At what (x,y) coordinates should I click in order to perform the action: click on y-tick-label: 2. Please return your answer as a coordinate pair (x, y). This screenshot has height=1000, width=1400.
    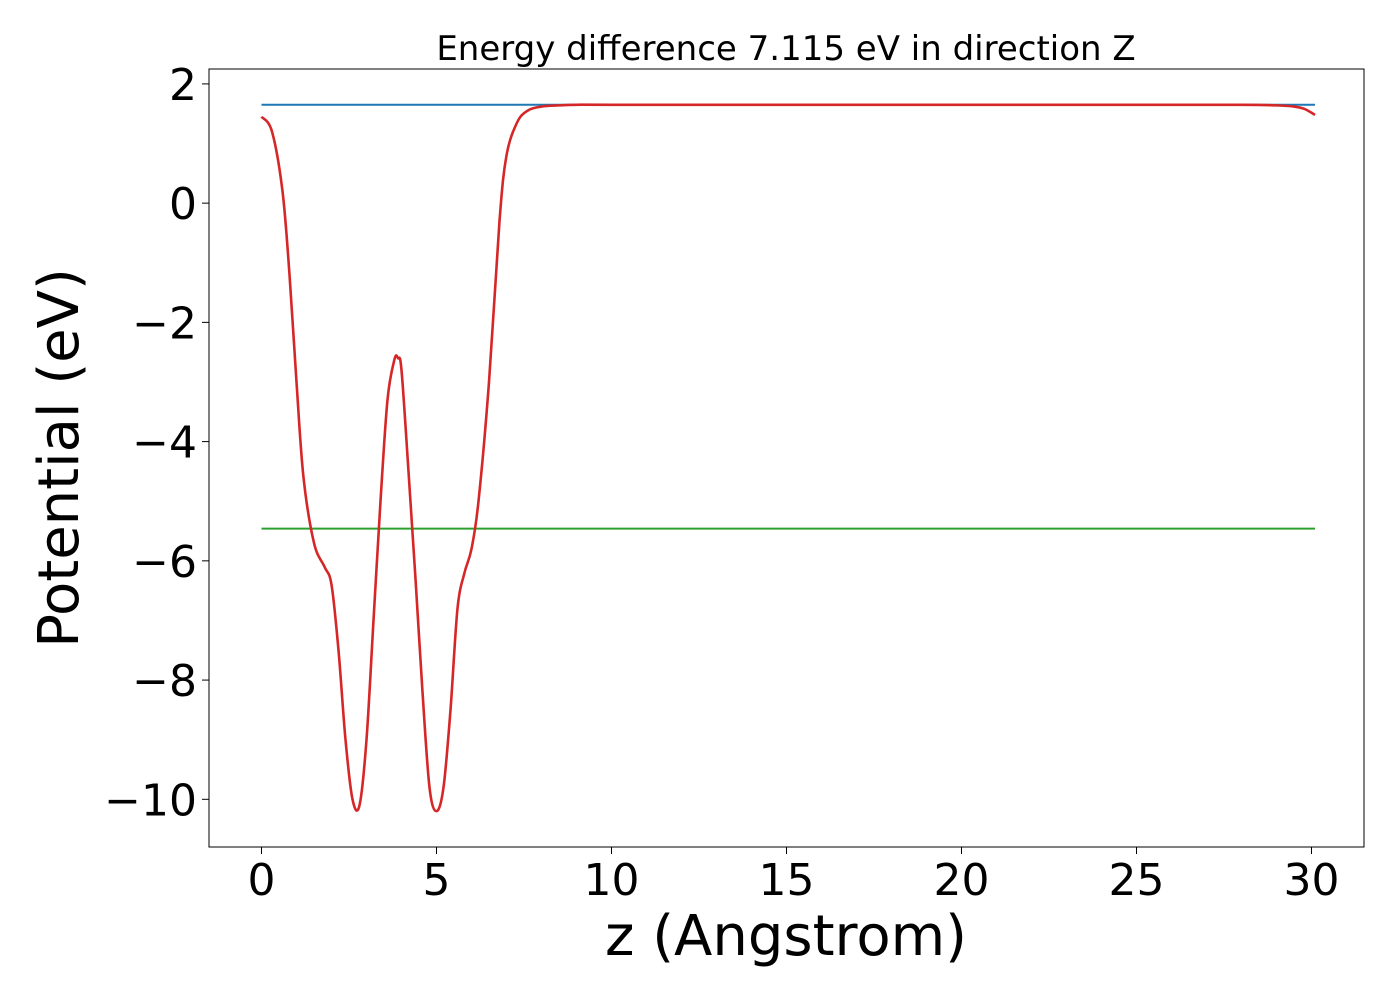
    Looking at the image, I should click on (183, 85).